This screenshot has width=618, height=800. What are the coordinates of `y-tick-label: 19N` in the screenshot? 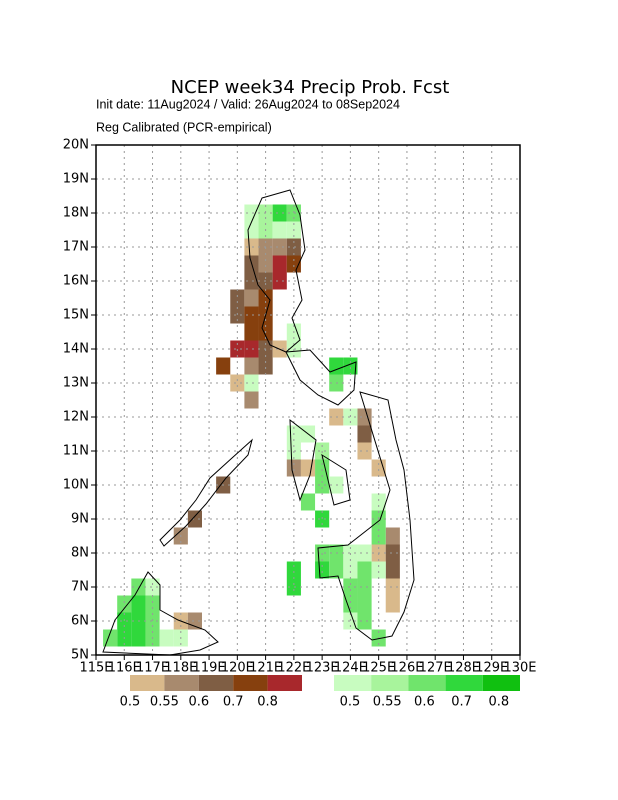 It's located at (76, 179).